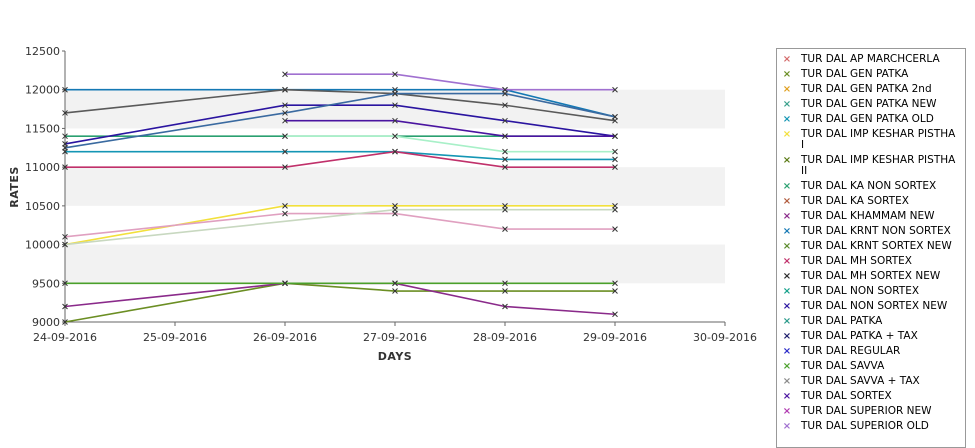 The height and width of the screenshot is (448, 975). I want to click on legend-label: TUR DAL GEN PATKA NEW, so click(869, 104).